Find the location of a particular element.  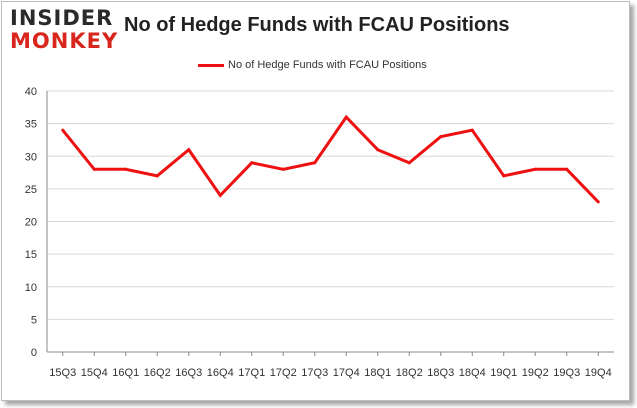

x-tick-label: 15Q3 is located at coordinates (62, 373).